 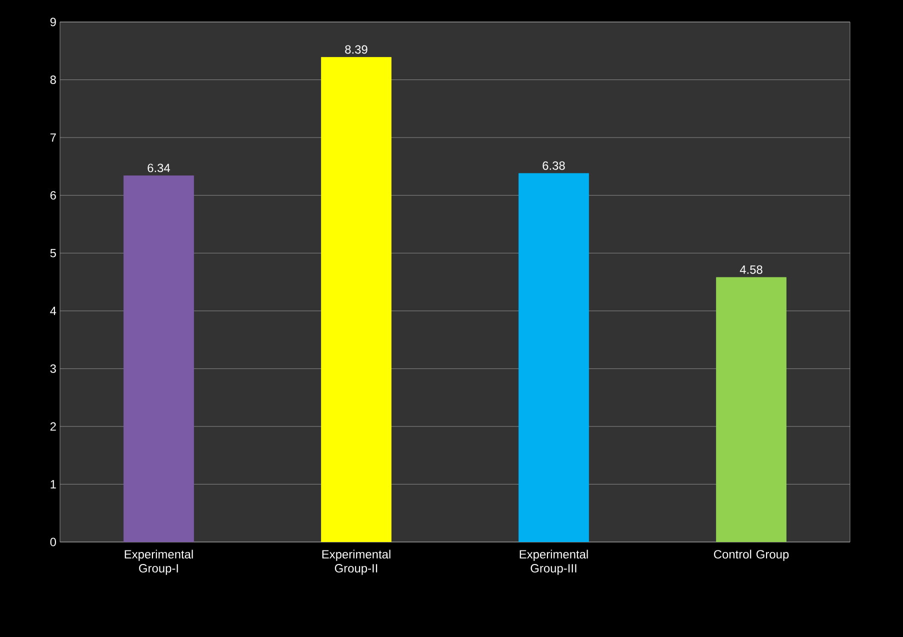 I want to click on y-tick-label: 2, so click(x=53, y=426).